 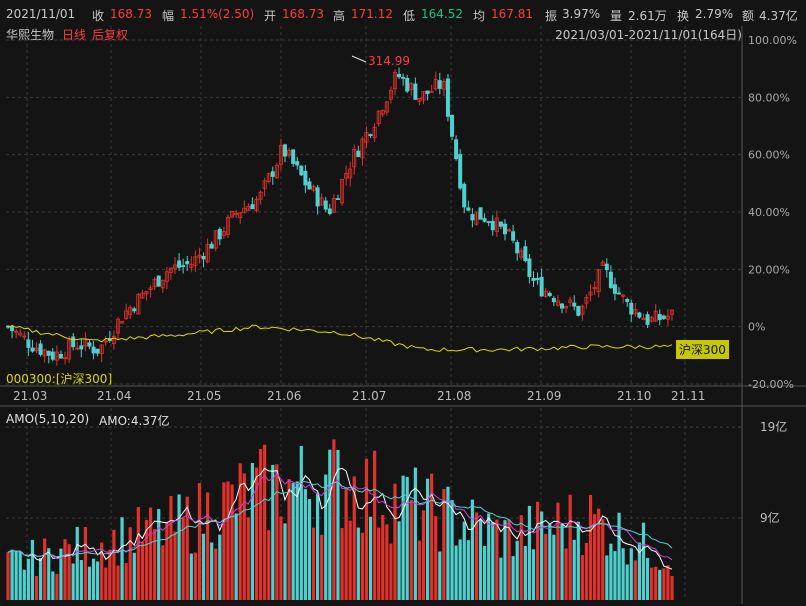 I want to click on low-value: 164.52, so click(x=442, y=14).